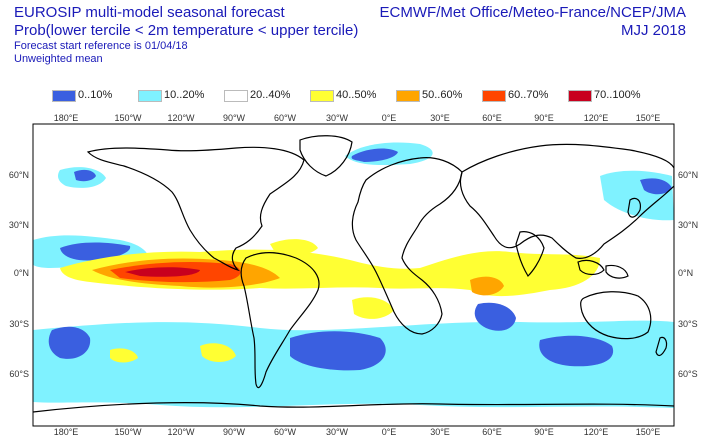 The height and width of the screenshot is (439, 706). I want to click on lat-label-right-60n: 60°N, so click(688, 175).